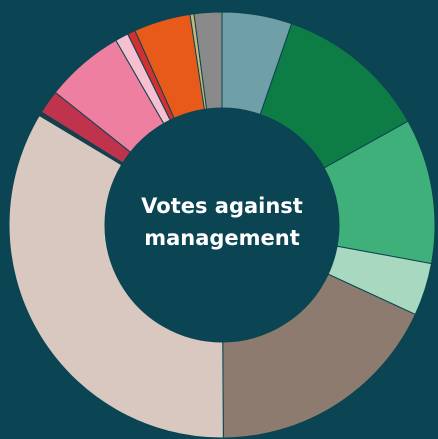  I want to click on donut-segment, so click(208, 60).